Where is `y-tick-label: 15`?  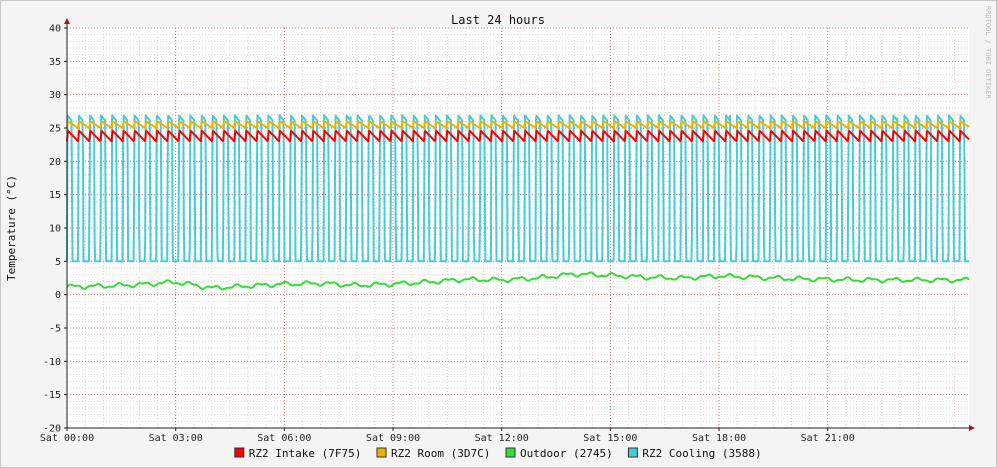 y-tick-label: 15 is located at coordinates (55, 195).